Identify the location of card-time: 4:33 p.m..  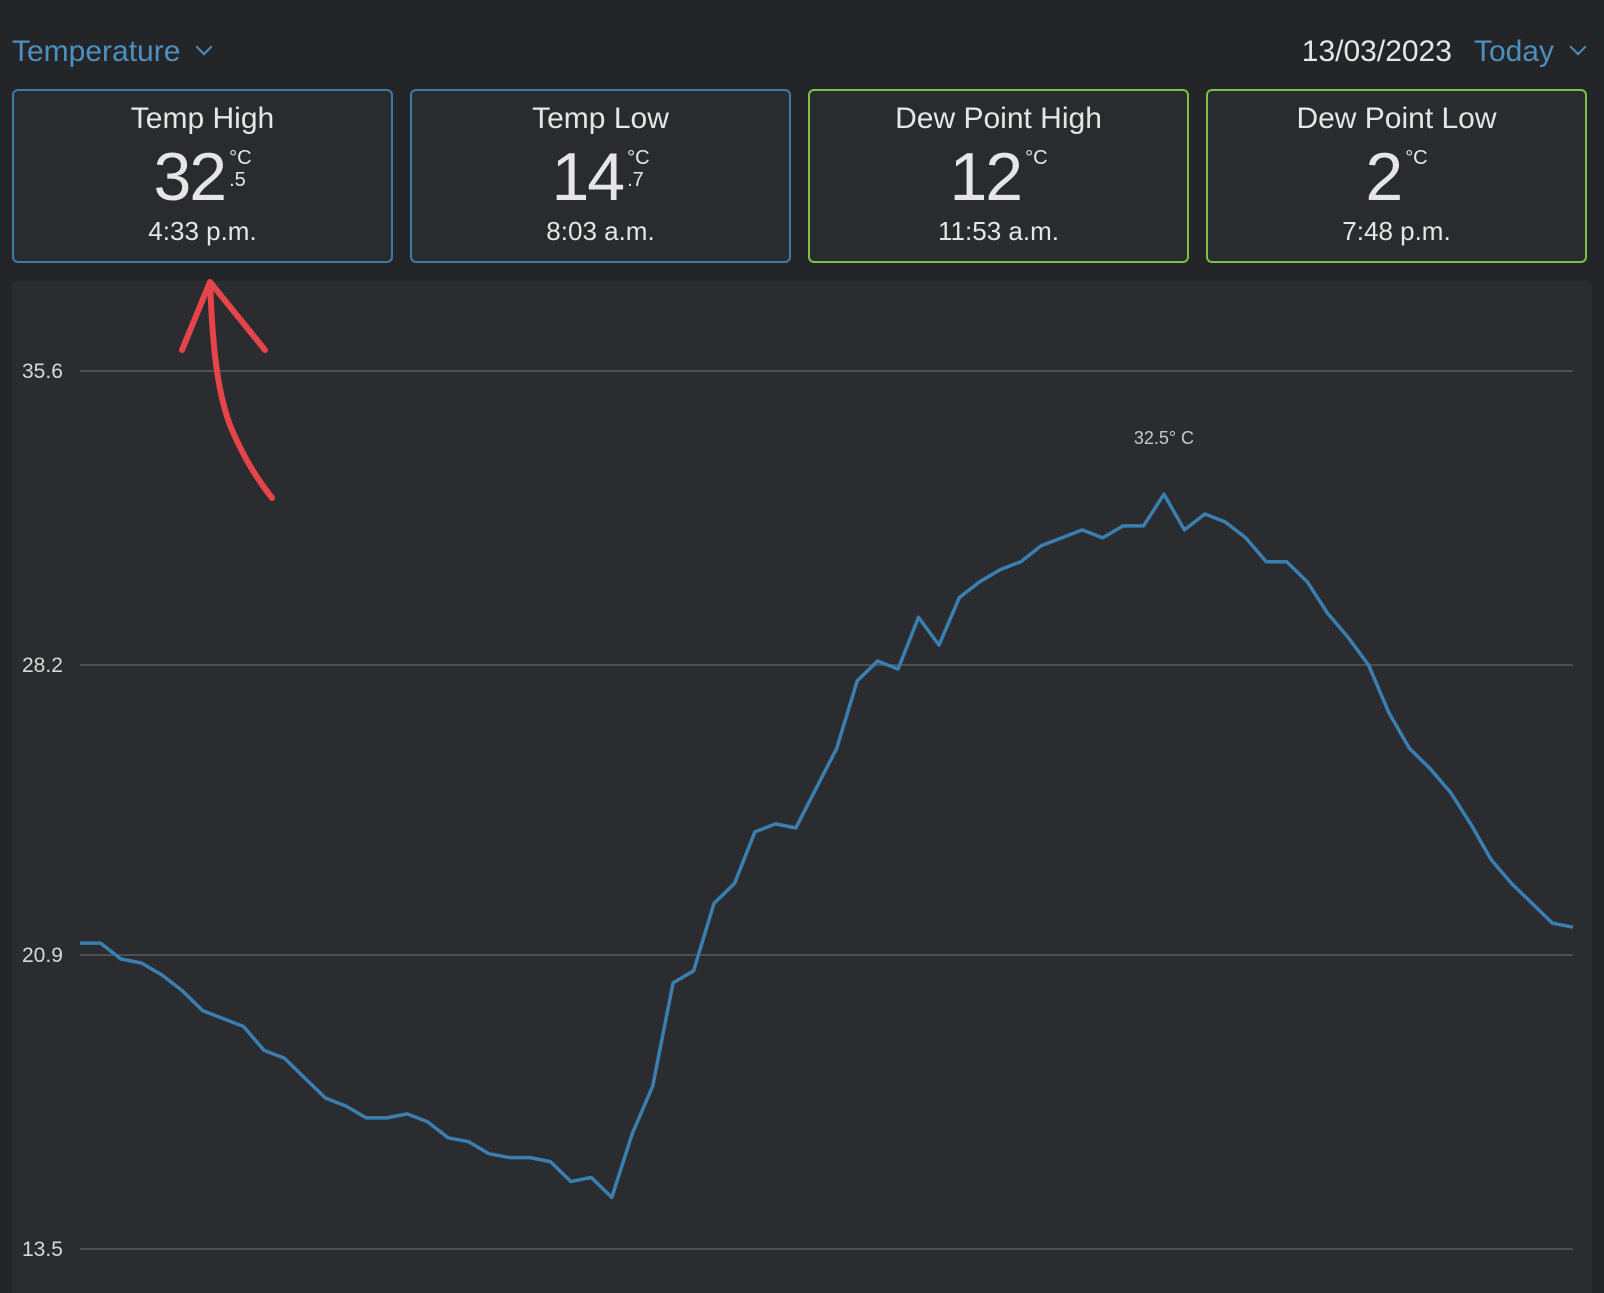
(202, 231).